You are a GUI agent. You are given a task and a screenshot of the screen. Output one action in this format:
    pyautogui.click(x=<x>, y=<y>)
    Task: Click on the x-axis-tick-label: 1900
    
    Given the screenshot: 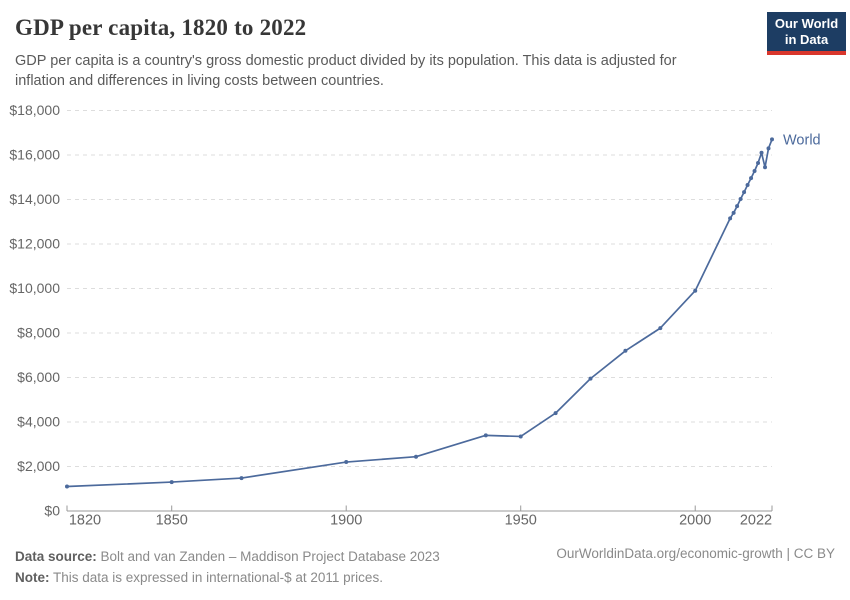 What is the action you would take?
    pyautogui.click(x=346, y=521)
    